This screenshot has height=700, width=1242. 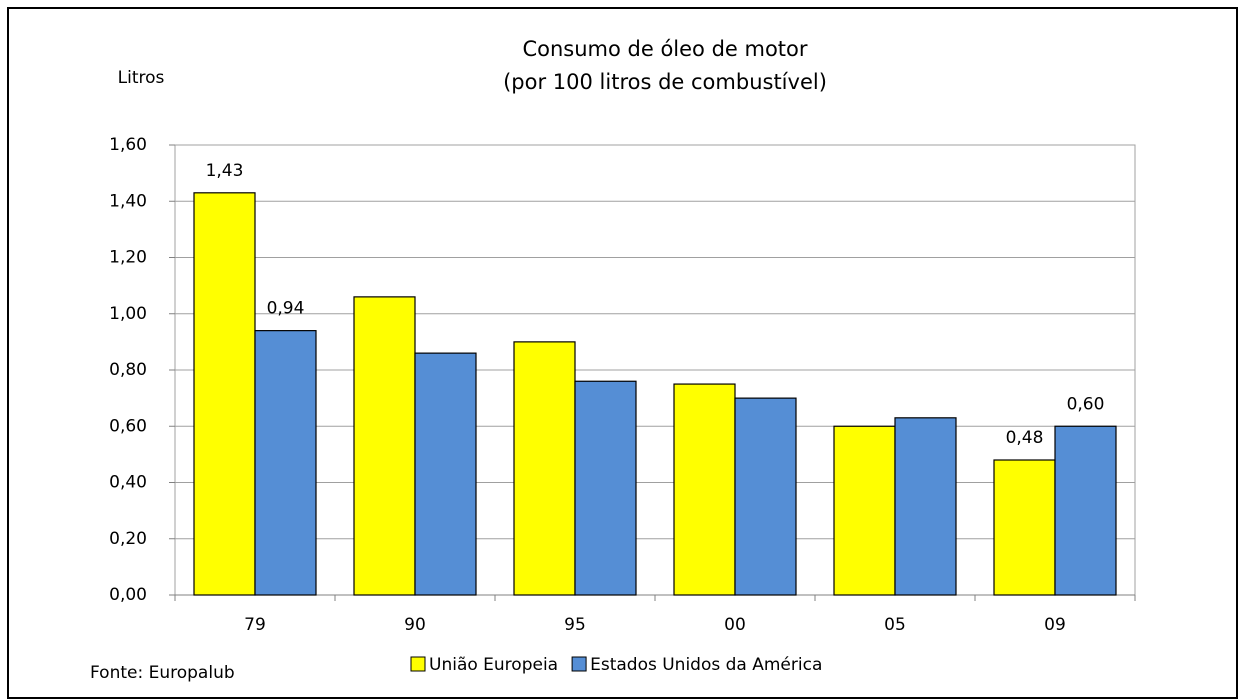 What do you see at coordinates (128, 426) in the screenshot?
I see `y-tick-label: 0,60` at bounding box center [128, 426].